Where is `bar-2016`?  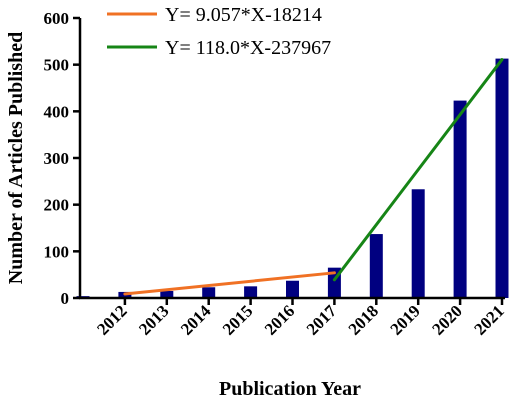 bar-2016 is located at coordinates (292, 289).